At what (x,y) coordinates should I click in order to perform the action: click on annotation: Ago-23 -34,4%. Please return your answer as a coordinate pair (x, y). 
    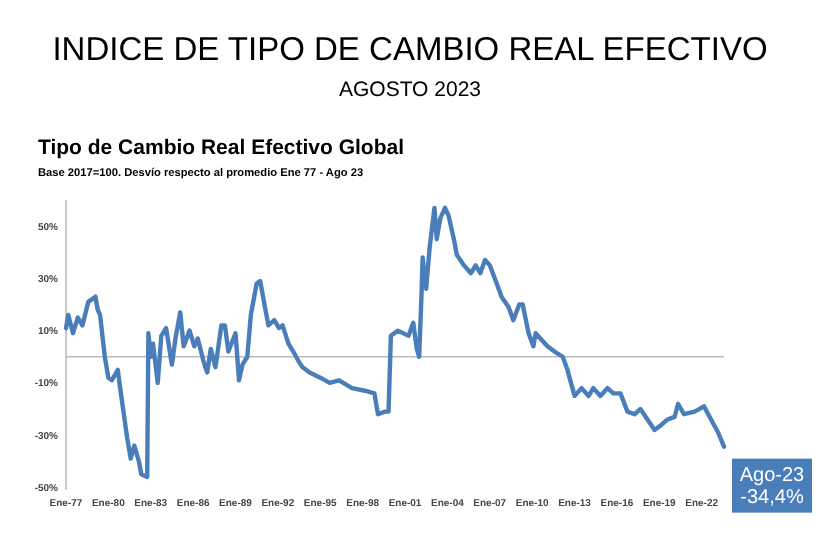
    Looking at the image, I should click on (772, 486).